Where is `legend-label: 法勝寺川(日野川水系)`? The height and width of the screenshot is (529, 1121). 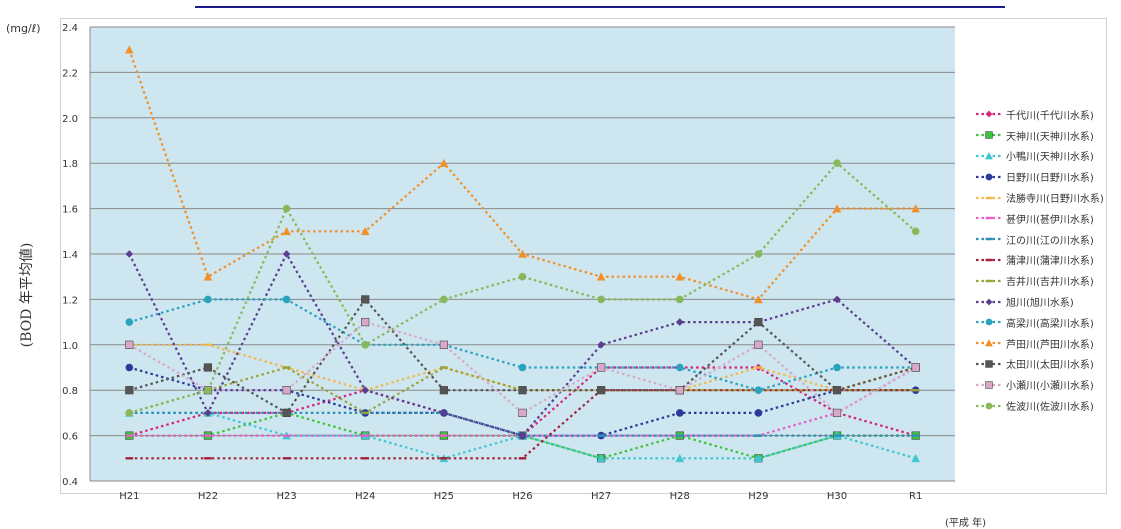 legend-label: 法勝寺川(日野川水系) is located at coordinates (1055, 200).